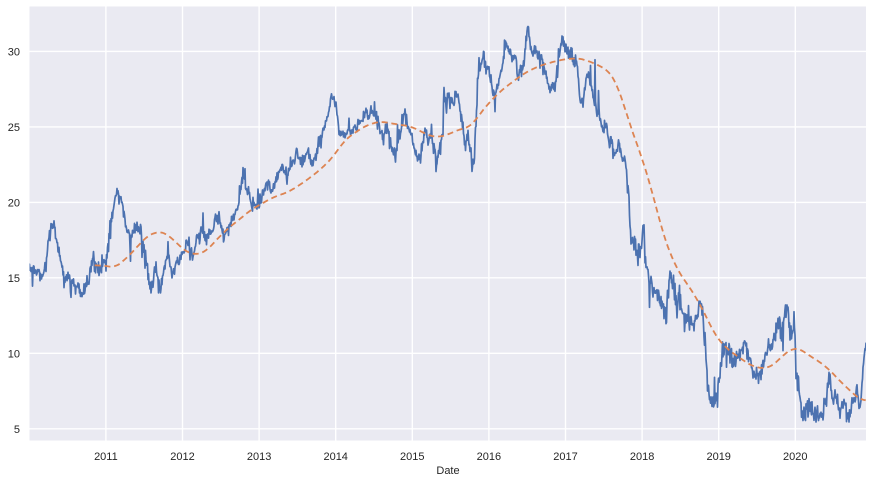 The height and width of the screenshot is (482, 873). I want to click on svg-text: 15, so click(14, 279).